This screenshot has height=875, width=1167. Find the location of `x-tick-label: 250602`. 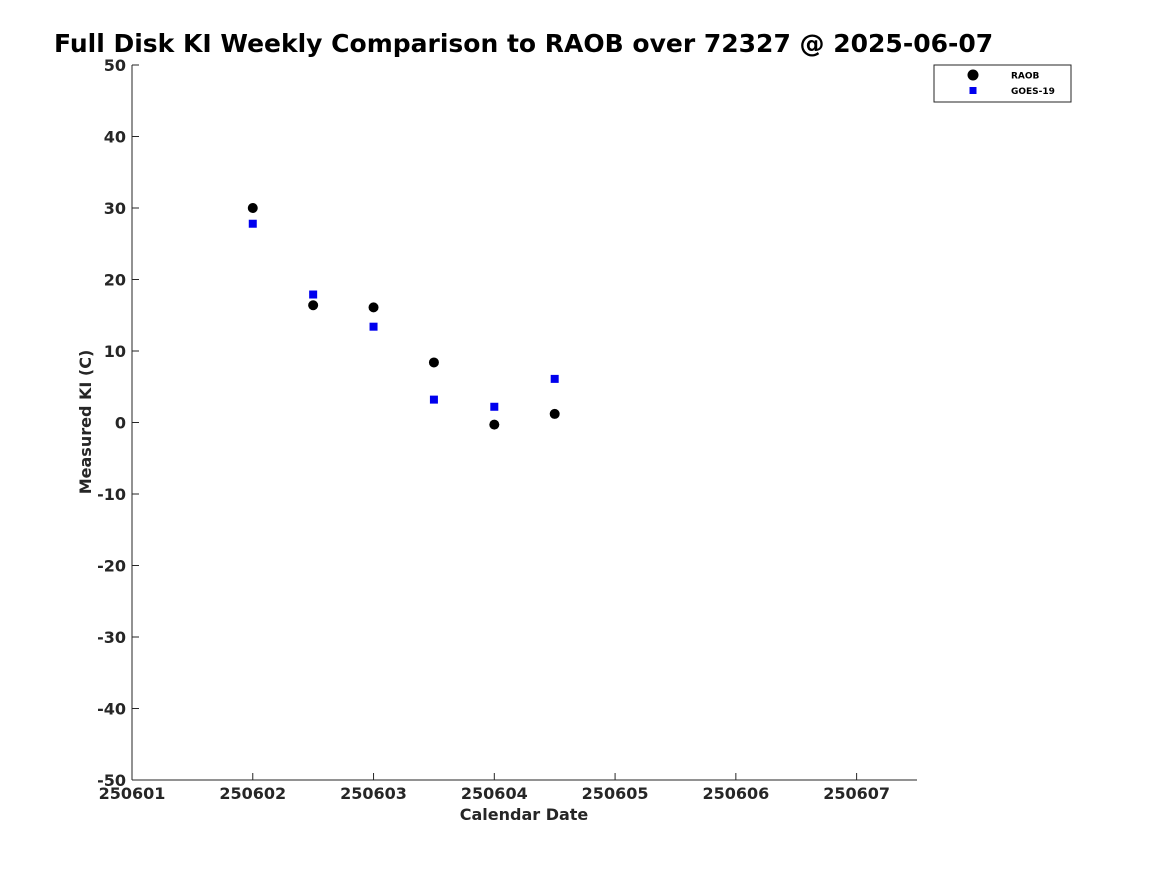

x-tick-label: 250602 is located at coordinates (252, 793).